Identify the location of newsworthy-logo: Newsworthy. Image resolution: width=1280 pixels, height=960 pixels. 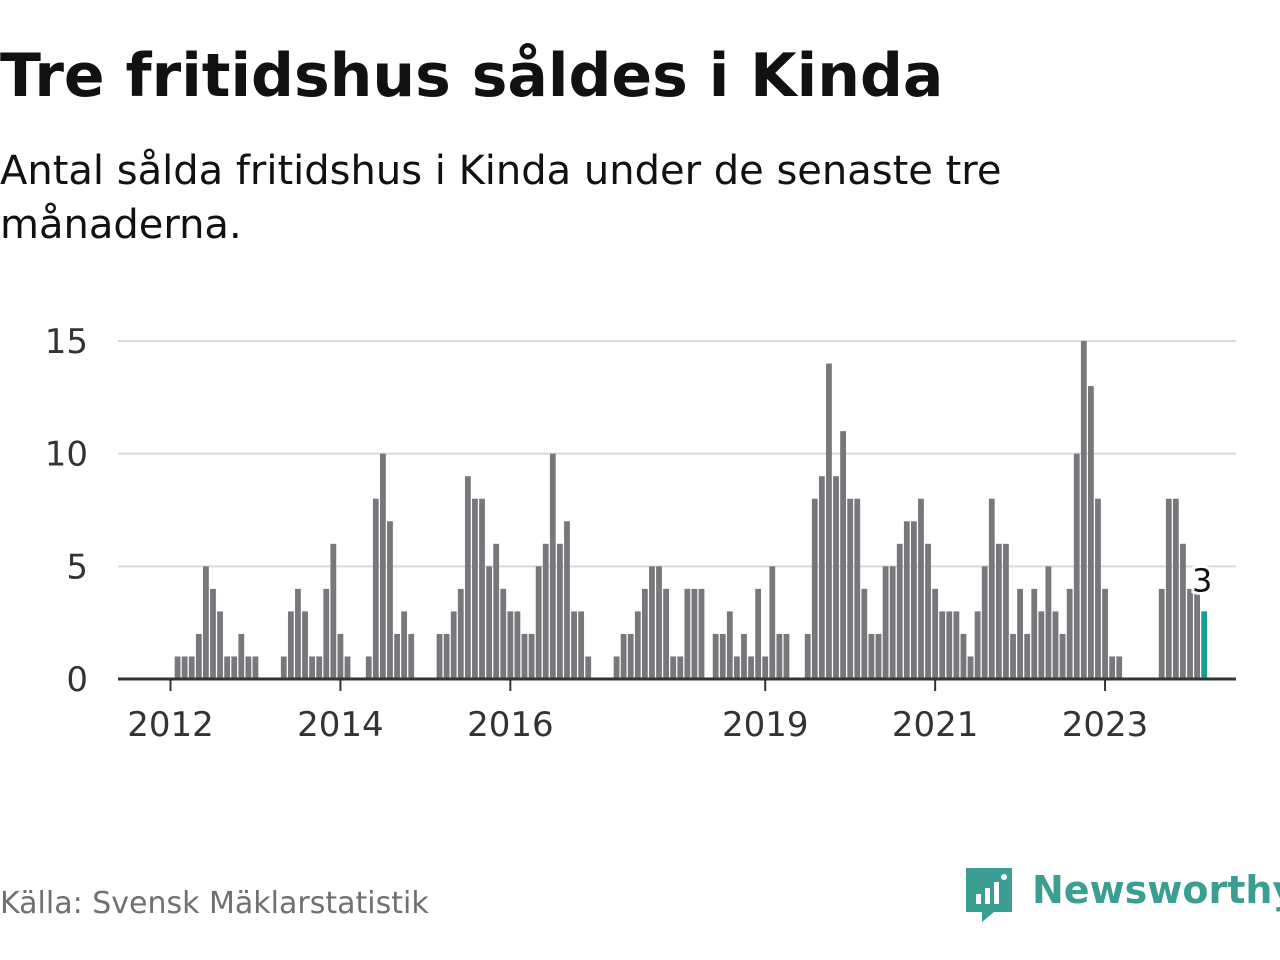
(1122, 896).